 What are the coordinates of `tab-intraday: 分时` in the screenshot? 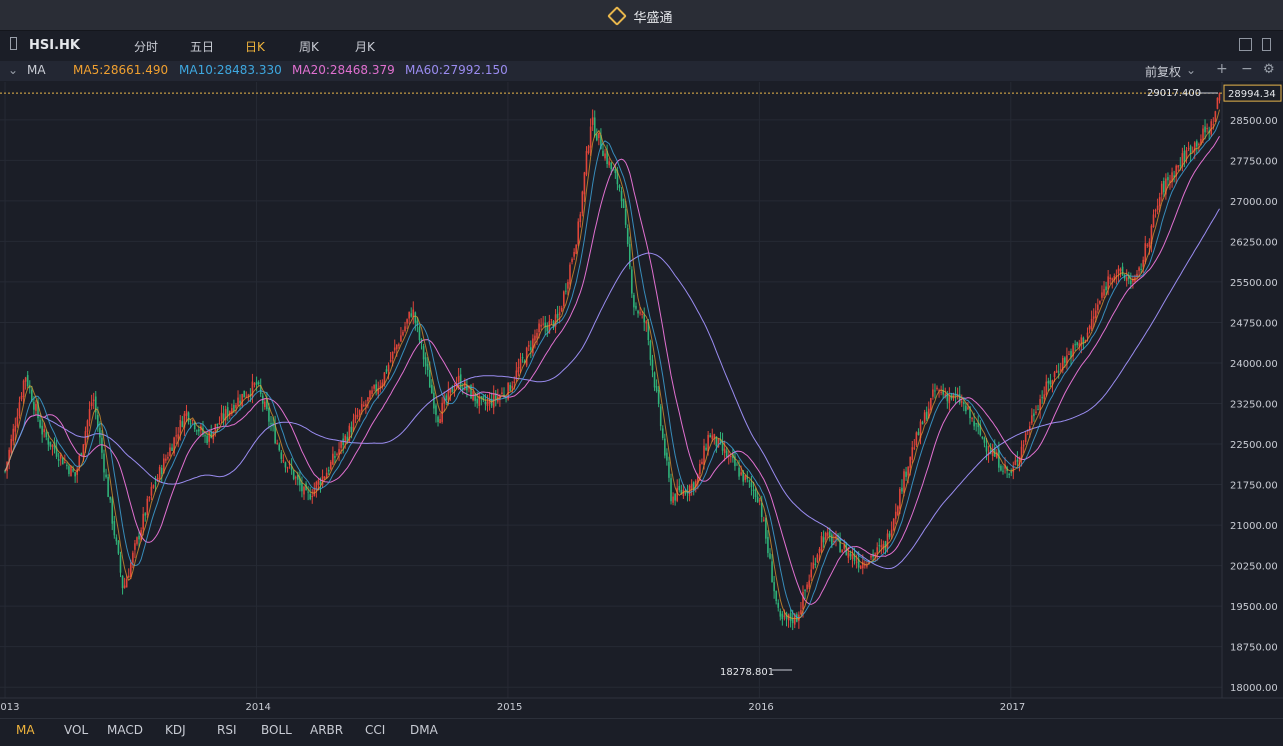 It's located at (146, 47).